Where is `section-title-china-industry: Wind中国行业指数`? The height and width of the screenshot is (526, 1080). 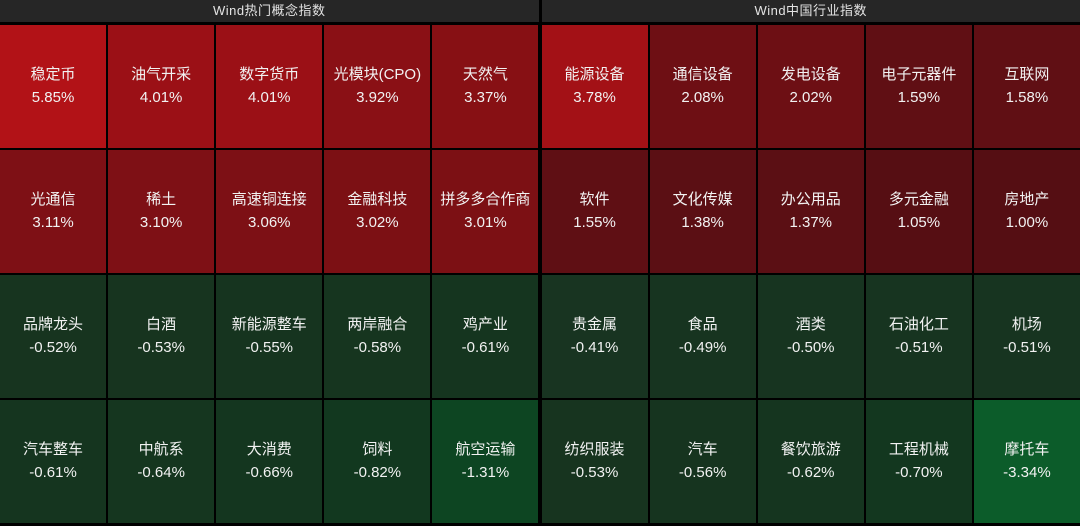
section-title-china-industry: Wind中国行业指数 is located at coordinates (810, 12).